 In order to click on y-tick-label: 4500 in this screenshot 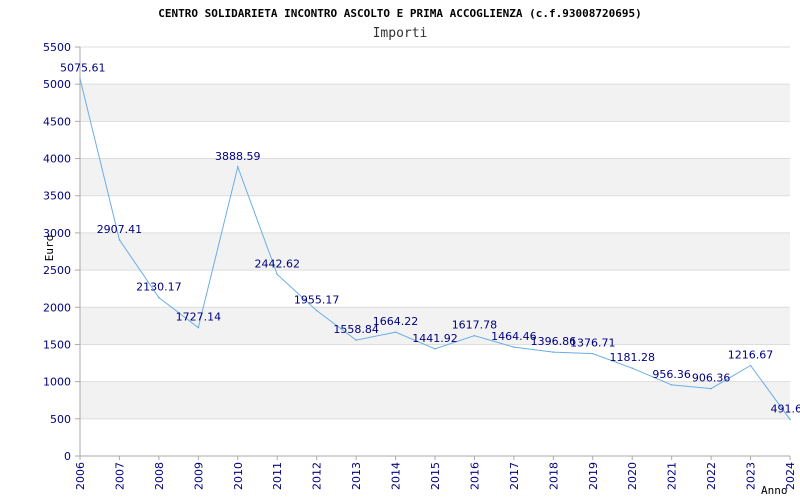, I will do `click(57, 121)`.